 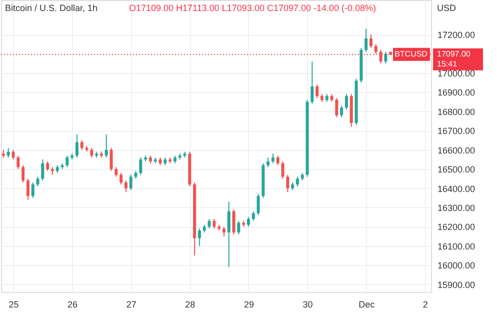 I want to click on y-tick-label: 16100.00, so click(x=457, y=246).